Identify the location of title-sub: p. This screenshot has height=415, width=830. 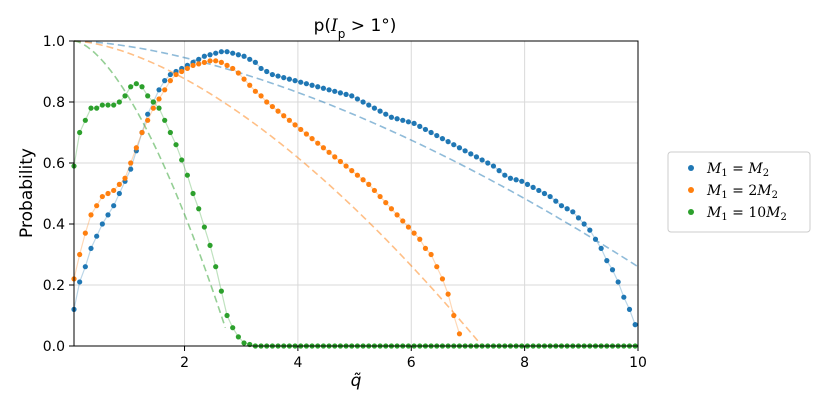
(342, 34).